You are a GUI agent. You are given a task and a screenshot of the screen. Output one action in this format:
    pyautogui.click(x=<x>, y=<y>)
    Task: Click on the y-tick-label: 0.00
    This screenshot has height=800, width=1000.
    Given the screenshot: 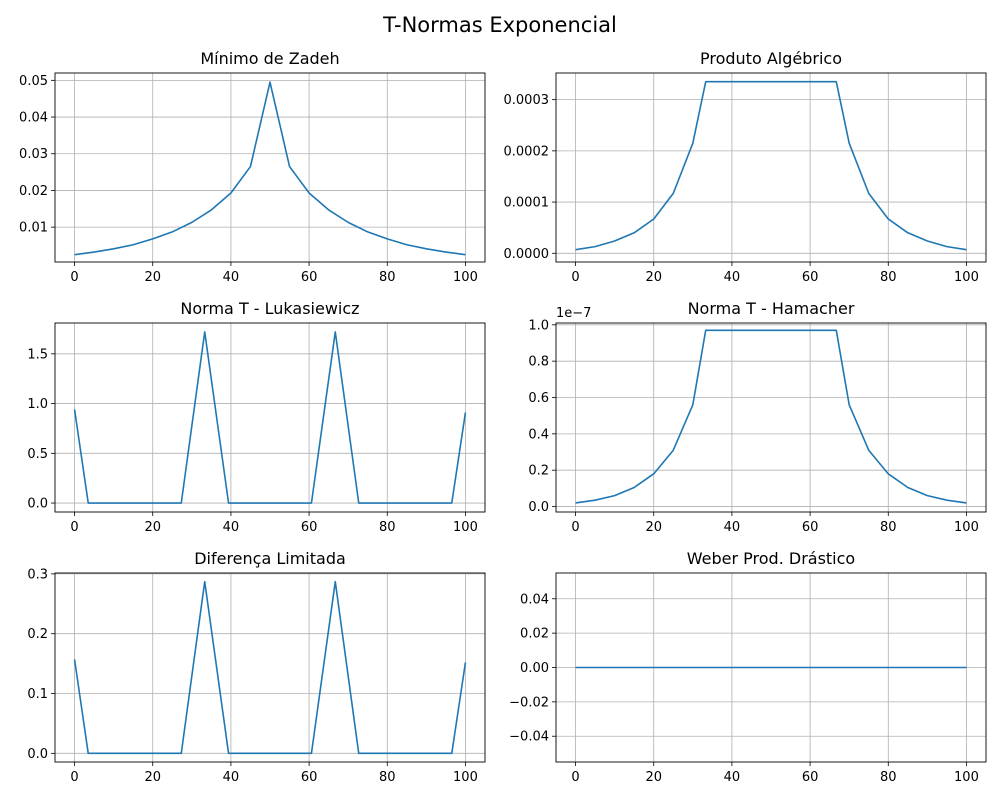 What is the action you would take?
    pyautogui.click(x=534, y=668)
    